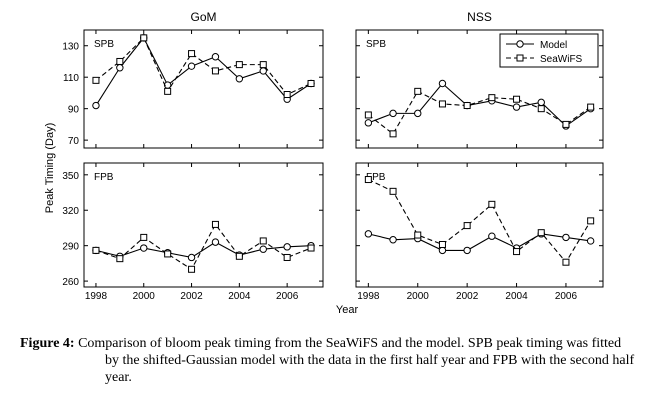  Describe the element at coordinates (50, 168) in the screenshot. I see `y-axis-label: Peak Timing (Day)` at that location.